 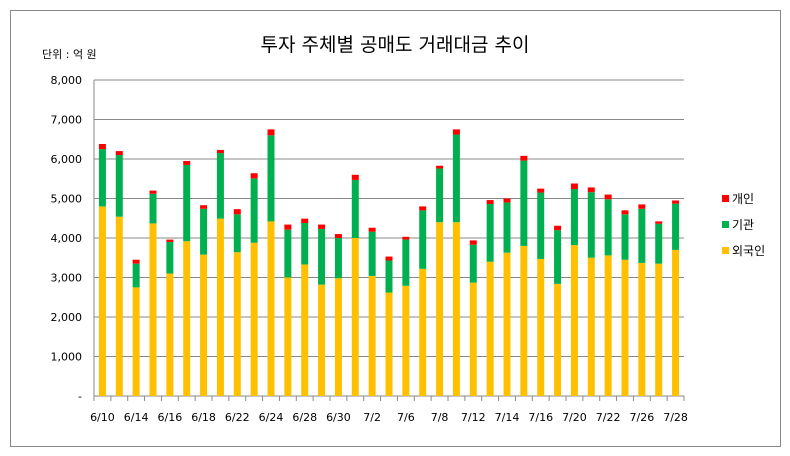 I want to click on y-tick-label: -, so click(x=80, y=396).